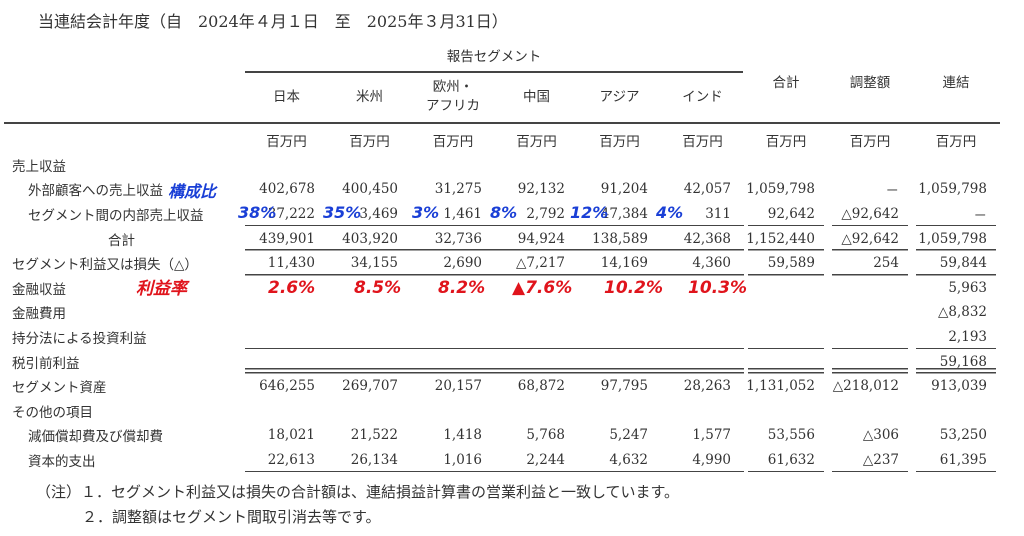 Image resolution: width=1024 pixels, height=536 pixels. Describe the element at coordinates (291, 435) in the screenshot. I see `cell-value: 18,021` at that location.